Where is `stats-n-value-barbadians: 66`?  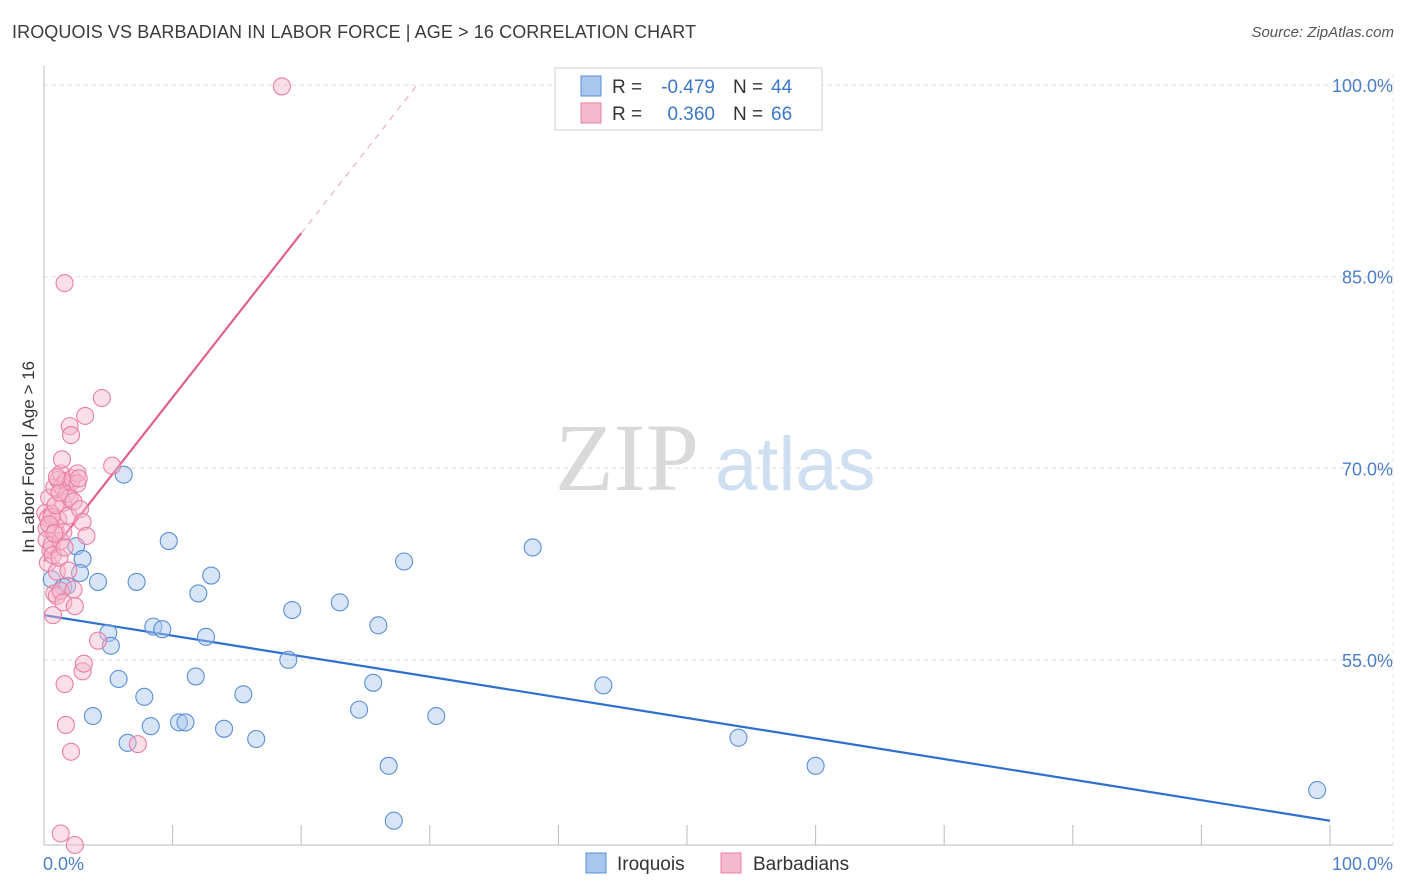 stats-n-value-barbadians: 66 is located at coordinates (781, 114).